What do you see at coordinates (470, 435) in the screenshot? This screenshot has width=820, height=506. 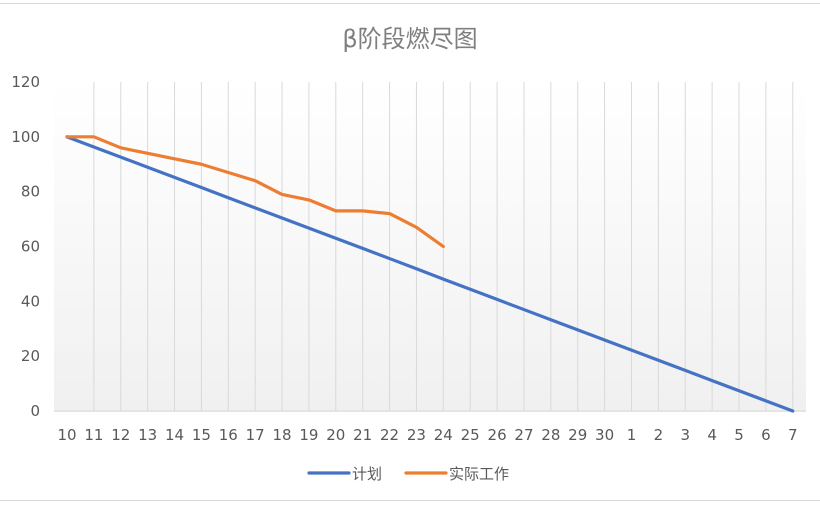 I see `x-tick-label: 25` at bounding box center [470, 435].